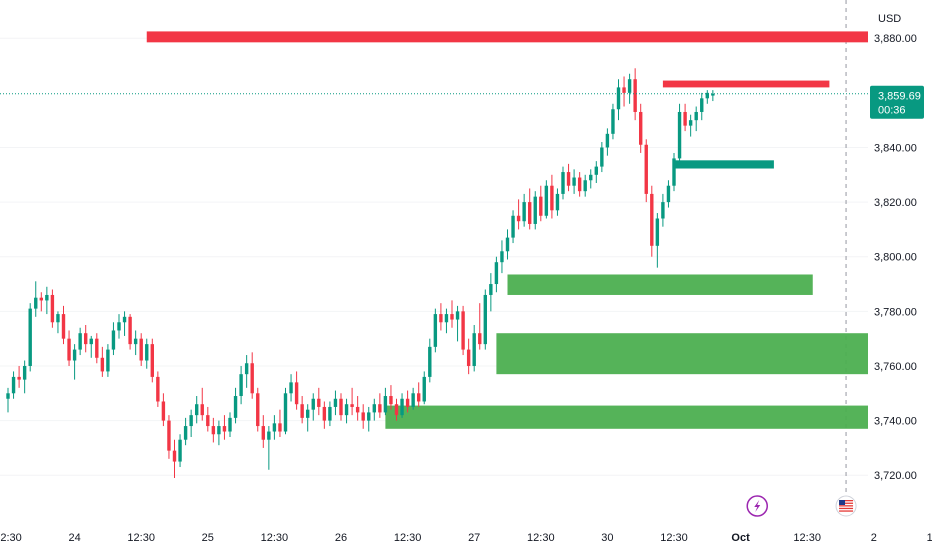 Image resolution: width=932 pixels, height=555 pixels. I want to click on last-price-badge: 3,859.69 00:36, so click(897, 102).